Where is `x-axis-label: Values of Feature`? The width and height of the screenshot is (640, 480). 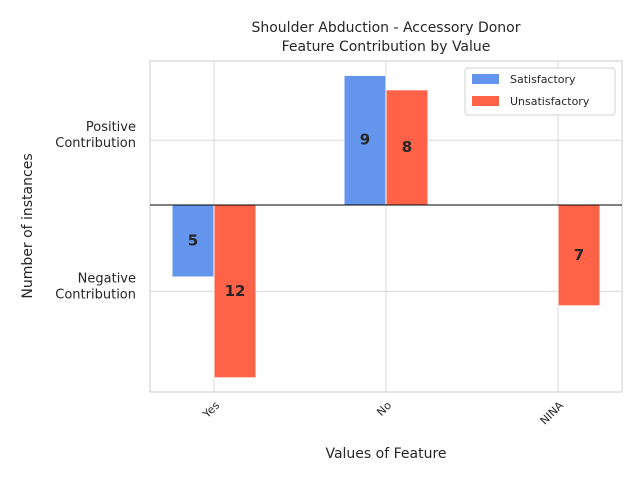
x-axis-label: Values of Feature is located at coordinates (385, 454).